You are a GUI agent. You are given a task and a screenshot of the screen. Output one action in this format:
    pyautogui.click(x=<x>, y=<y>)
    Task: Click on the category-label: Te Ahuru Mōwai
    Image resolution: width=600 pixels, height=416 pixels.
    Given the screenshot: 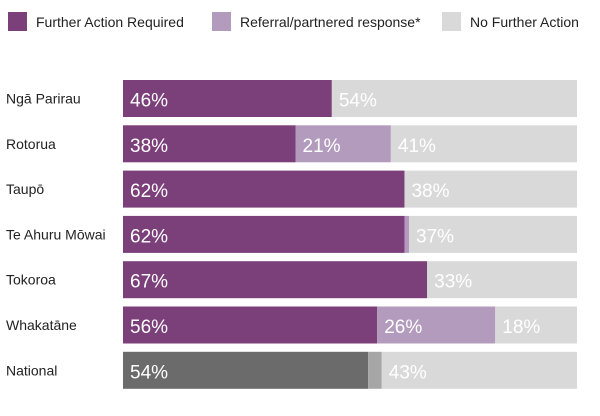 What is the action you would take?
    pyautogui.click(x=56, y=234)
    